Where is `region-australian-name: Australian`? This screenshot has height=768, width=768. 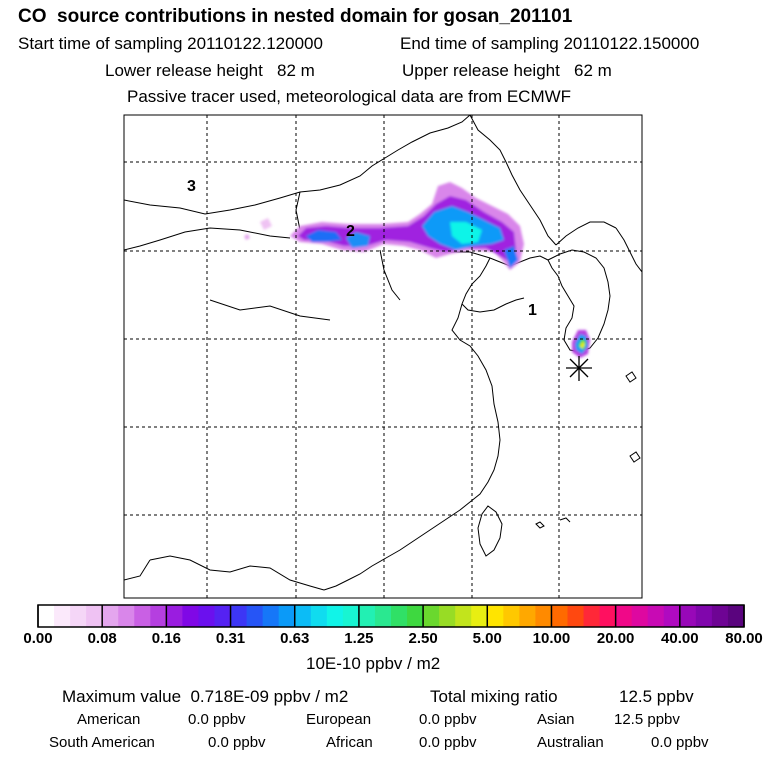
region-australian-name: Australian is located at coordinates (570, 742).